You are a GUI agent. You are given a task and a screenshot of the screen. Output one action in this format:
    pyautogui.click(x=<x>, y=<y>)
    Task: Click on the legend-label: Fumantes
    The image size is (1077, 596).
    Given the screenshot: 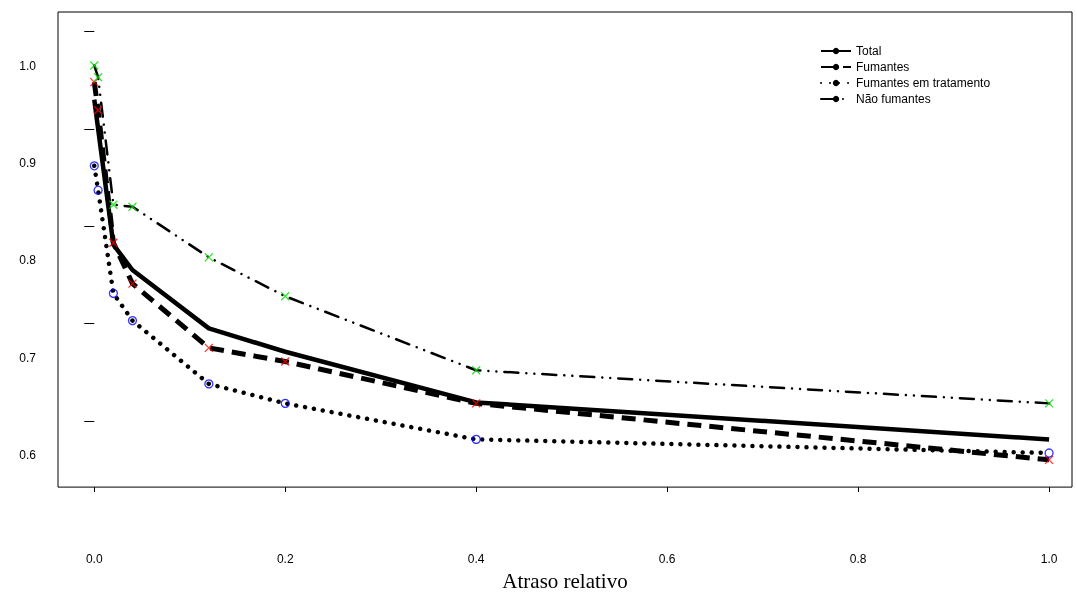 What is the action you would take?
    pyautogui.click(x=883, y=67)
    